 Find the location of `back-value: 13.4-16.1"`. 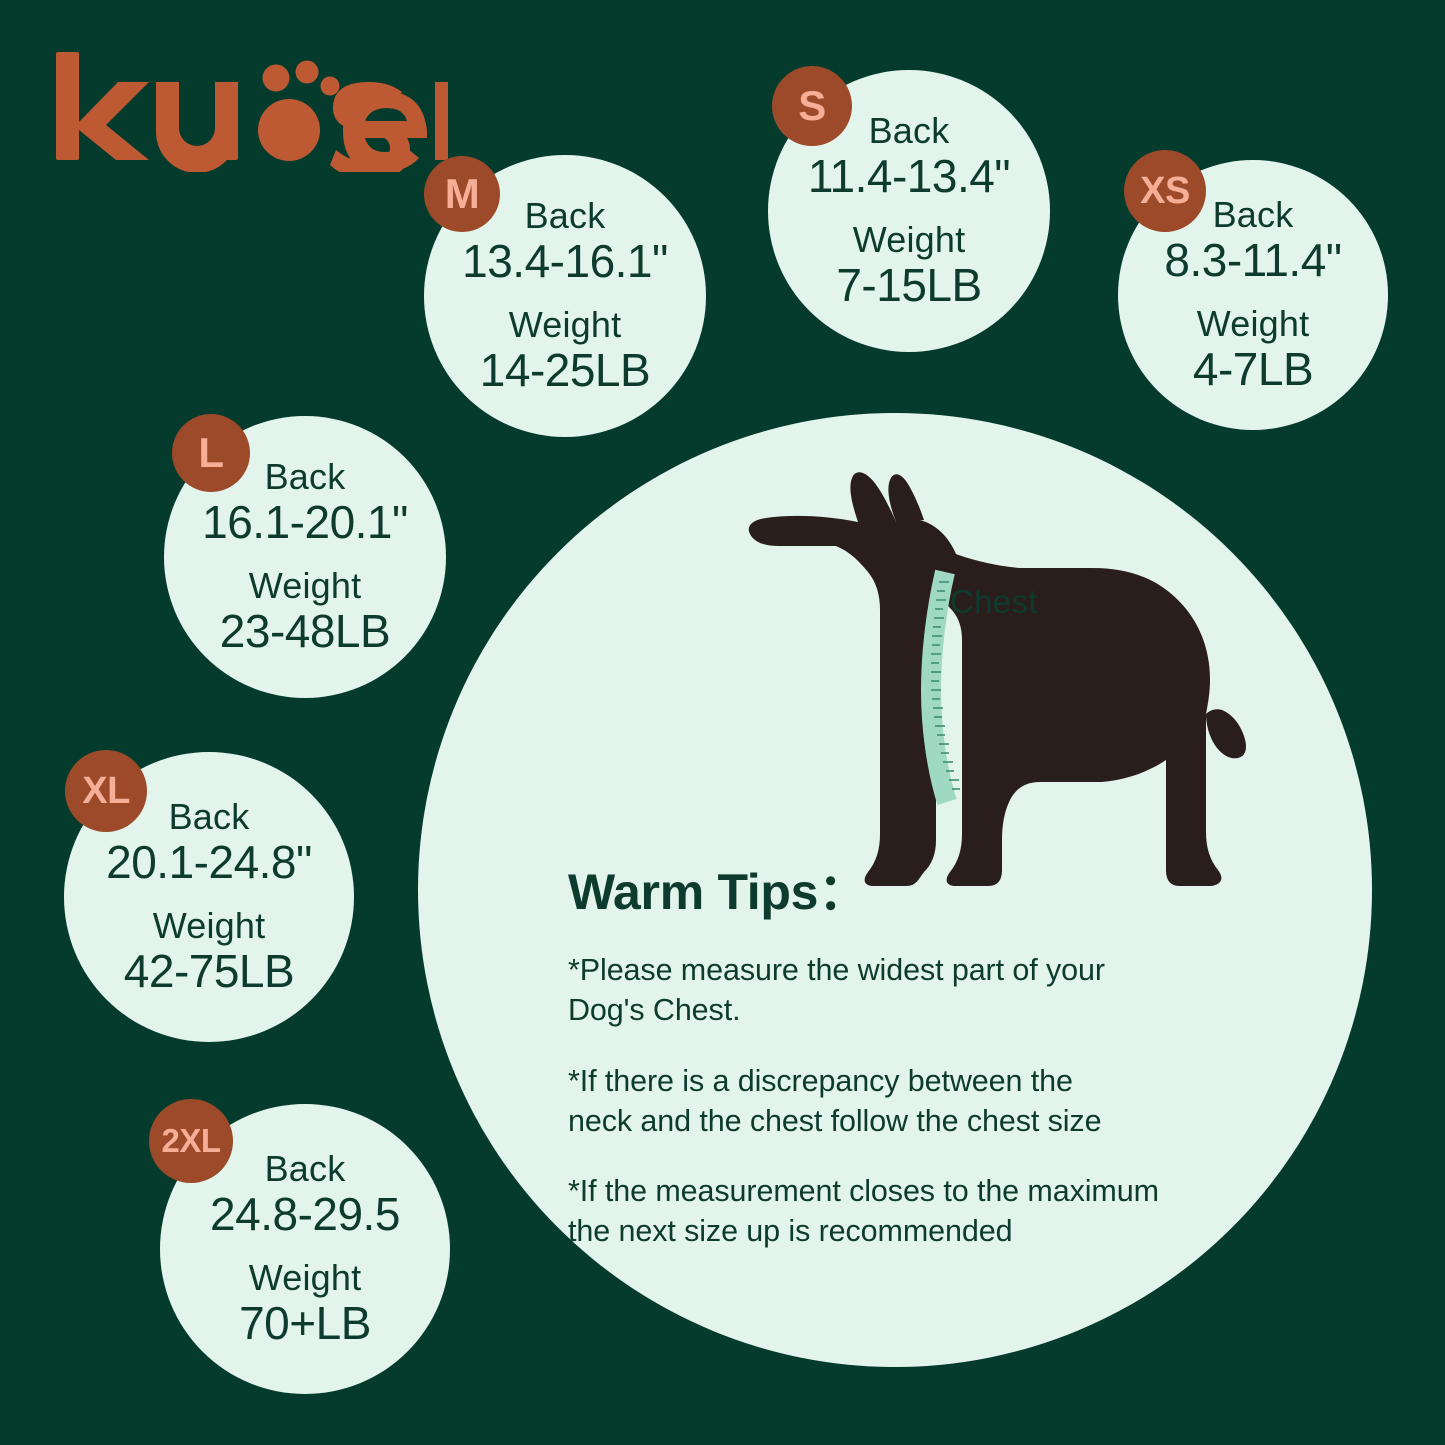

back-value: 13.4-16.1" is located at coordinates (565, 261).